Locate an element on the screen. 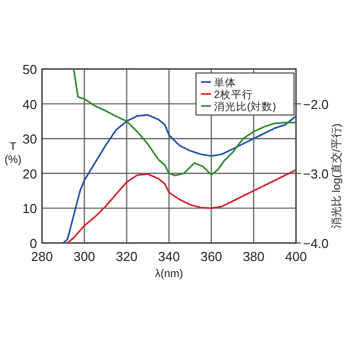 This screenshot has width=350, height=350. x-tick-label: 320 is located at coordinates (127, 256).